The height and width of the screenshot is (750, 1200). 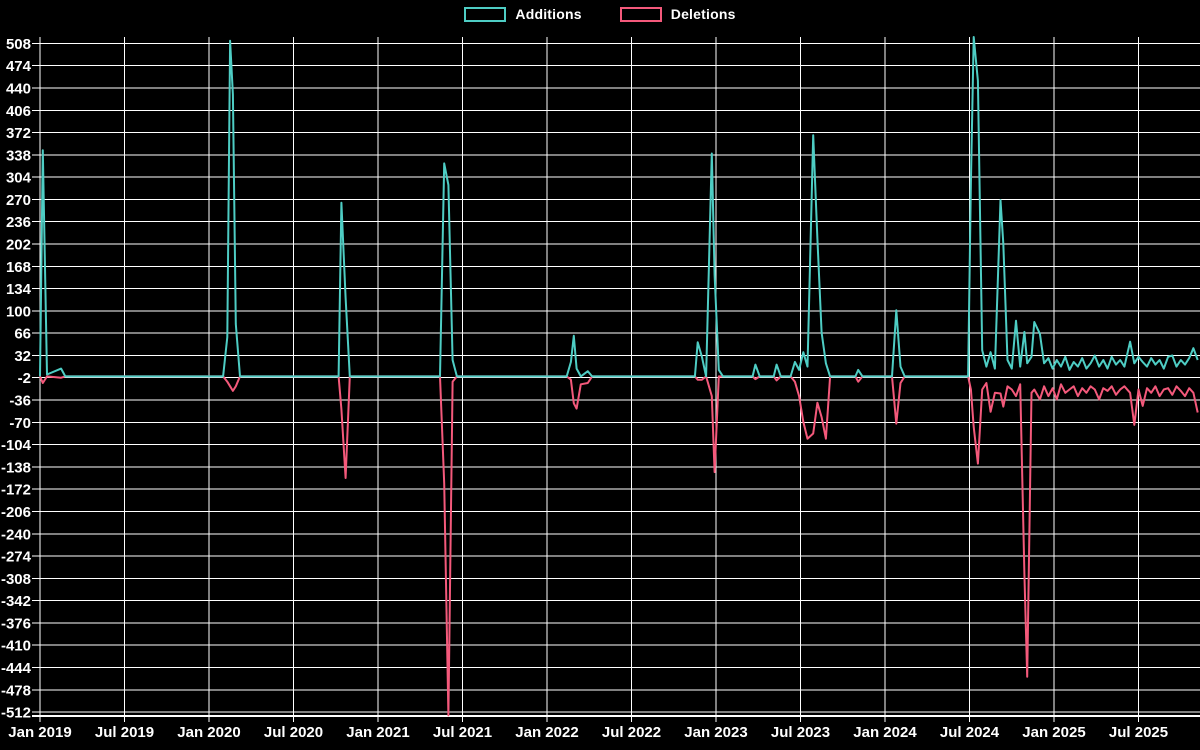 What do you see at coordinates (39, 732) in the screenshot?
I see `x-tick-label: Jan 2019` at bounding box center [39, 732].